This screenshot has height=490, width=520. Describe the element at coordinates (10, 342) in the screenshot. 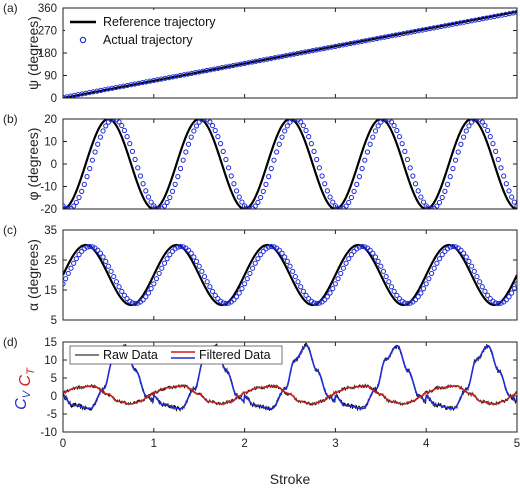

I see `panel-label: (d)` at that location.